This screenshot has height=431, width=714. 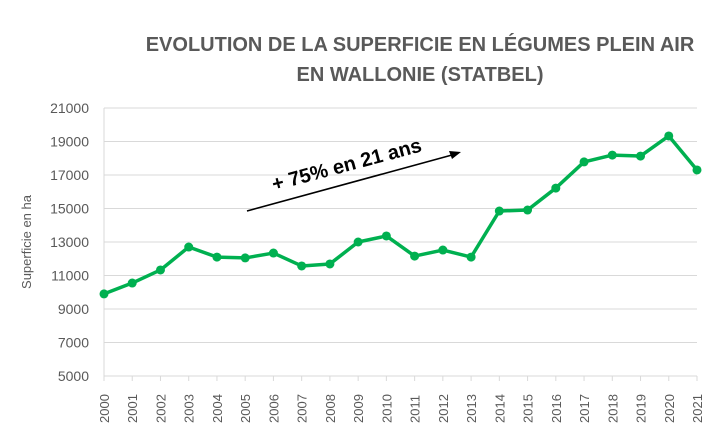 What do you see at coordinates (443, 408) in the screenshot?
I see `x-tick-label: 2012` at bounding box center [443, 408].